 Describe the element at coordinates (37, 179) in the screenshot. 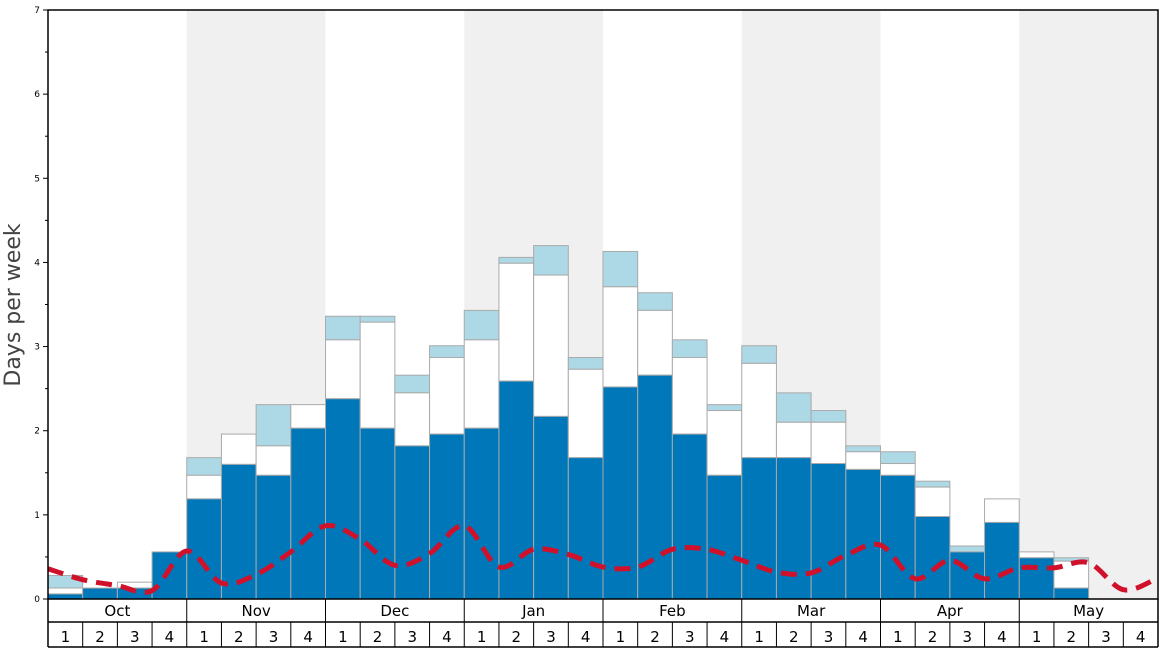

I see `y-tick-label: 5` at that location.